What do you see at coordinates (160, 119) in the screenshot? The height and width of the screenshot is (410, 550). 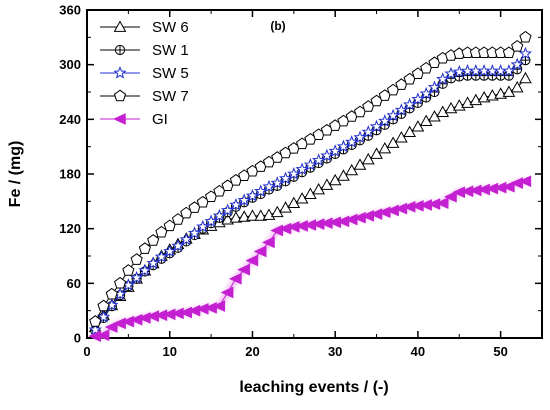 I see `legend-label: GI` at bounding box center [160, 119].